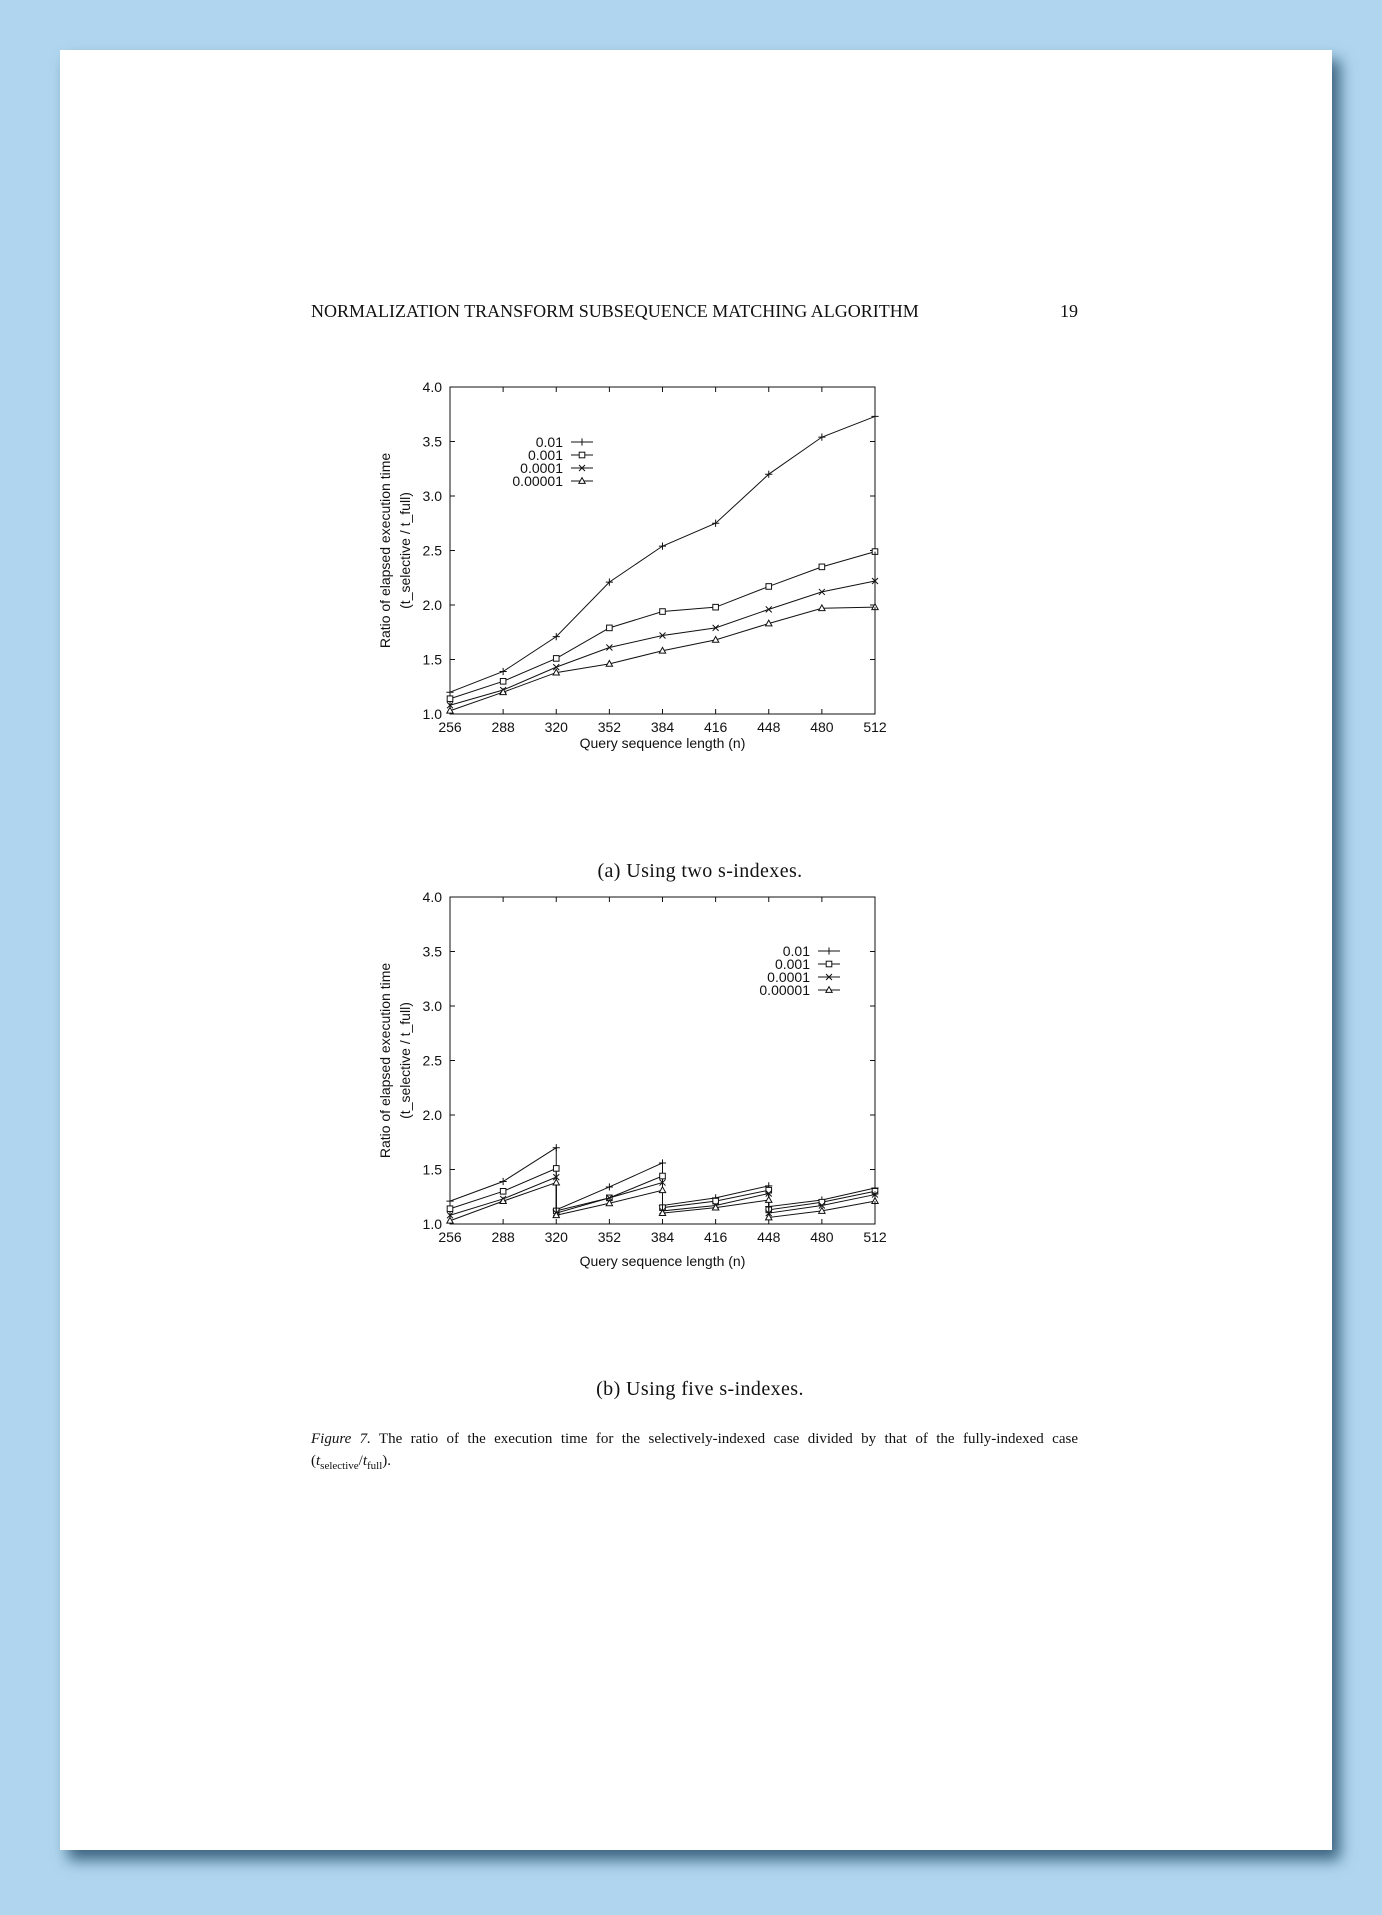 This screenshot has width=1382, height=1915. What do you see at coordinates (610, 1237) in the screenshot?
I see `x-tick-label-b-3: 352` at bounding box center [610, 1237].